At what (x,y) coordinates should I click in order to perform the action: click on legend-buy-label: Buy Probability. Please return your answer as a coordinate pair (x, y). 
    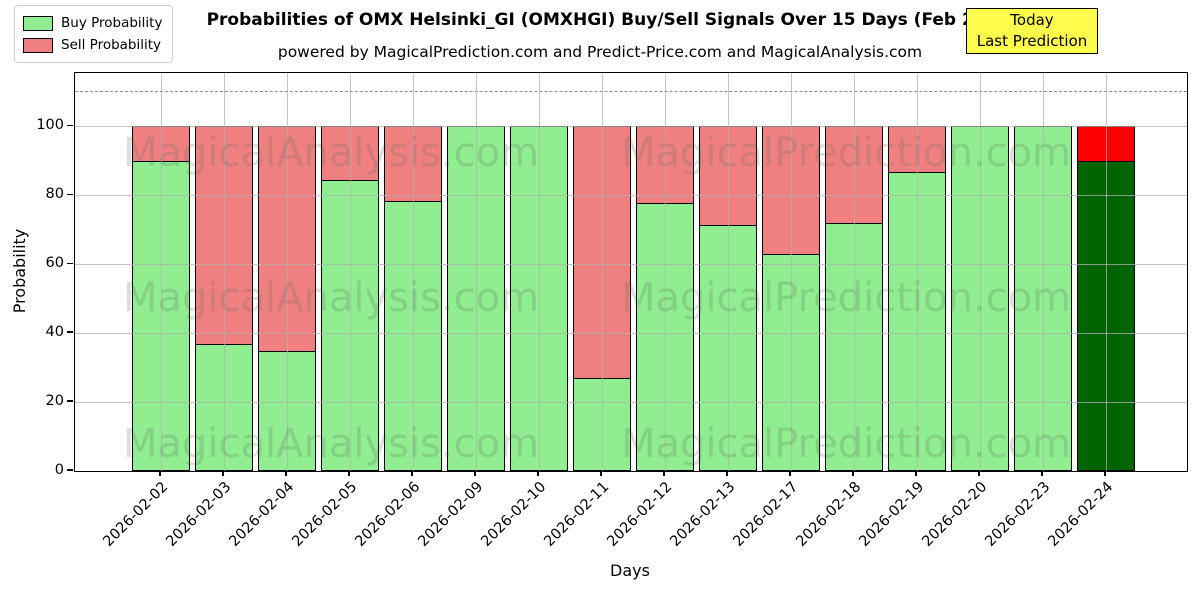
    Looking at the image, I should click on (112, 23).